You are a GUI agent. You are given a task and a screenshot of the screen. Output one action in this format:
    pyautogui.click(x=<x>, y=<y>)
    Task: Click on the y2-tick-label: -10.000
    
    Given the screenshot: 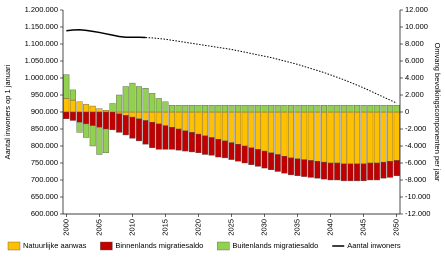 What is the action you would take?
    pyautogui.click(x=417, y=196)
    